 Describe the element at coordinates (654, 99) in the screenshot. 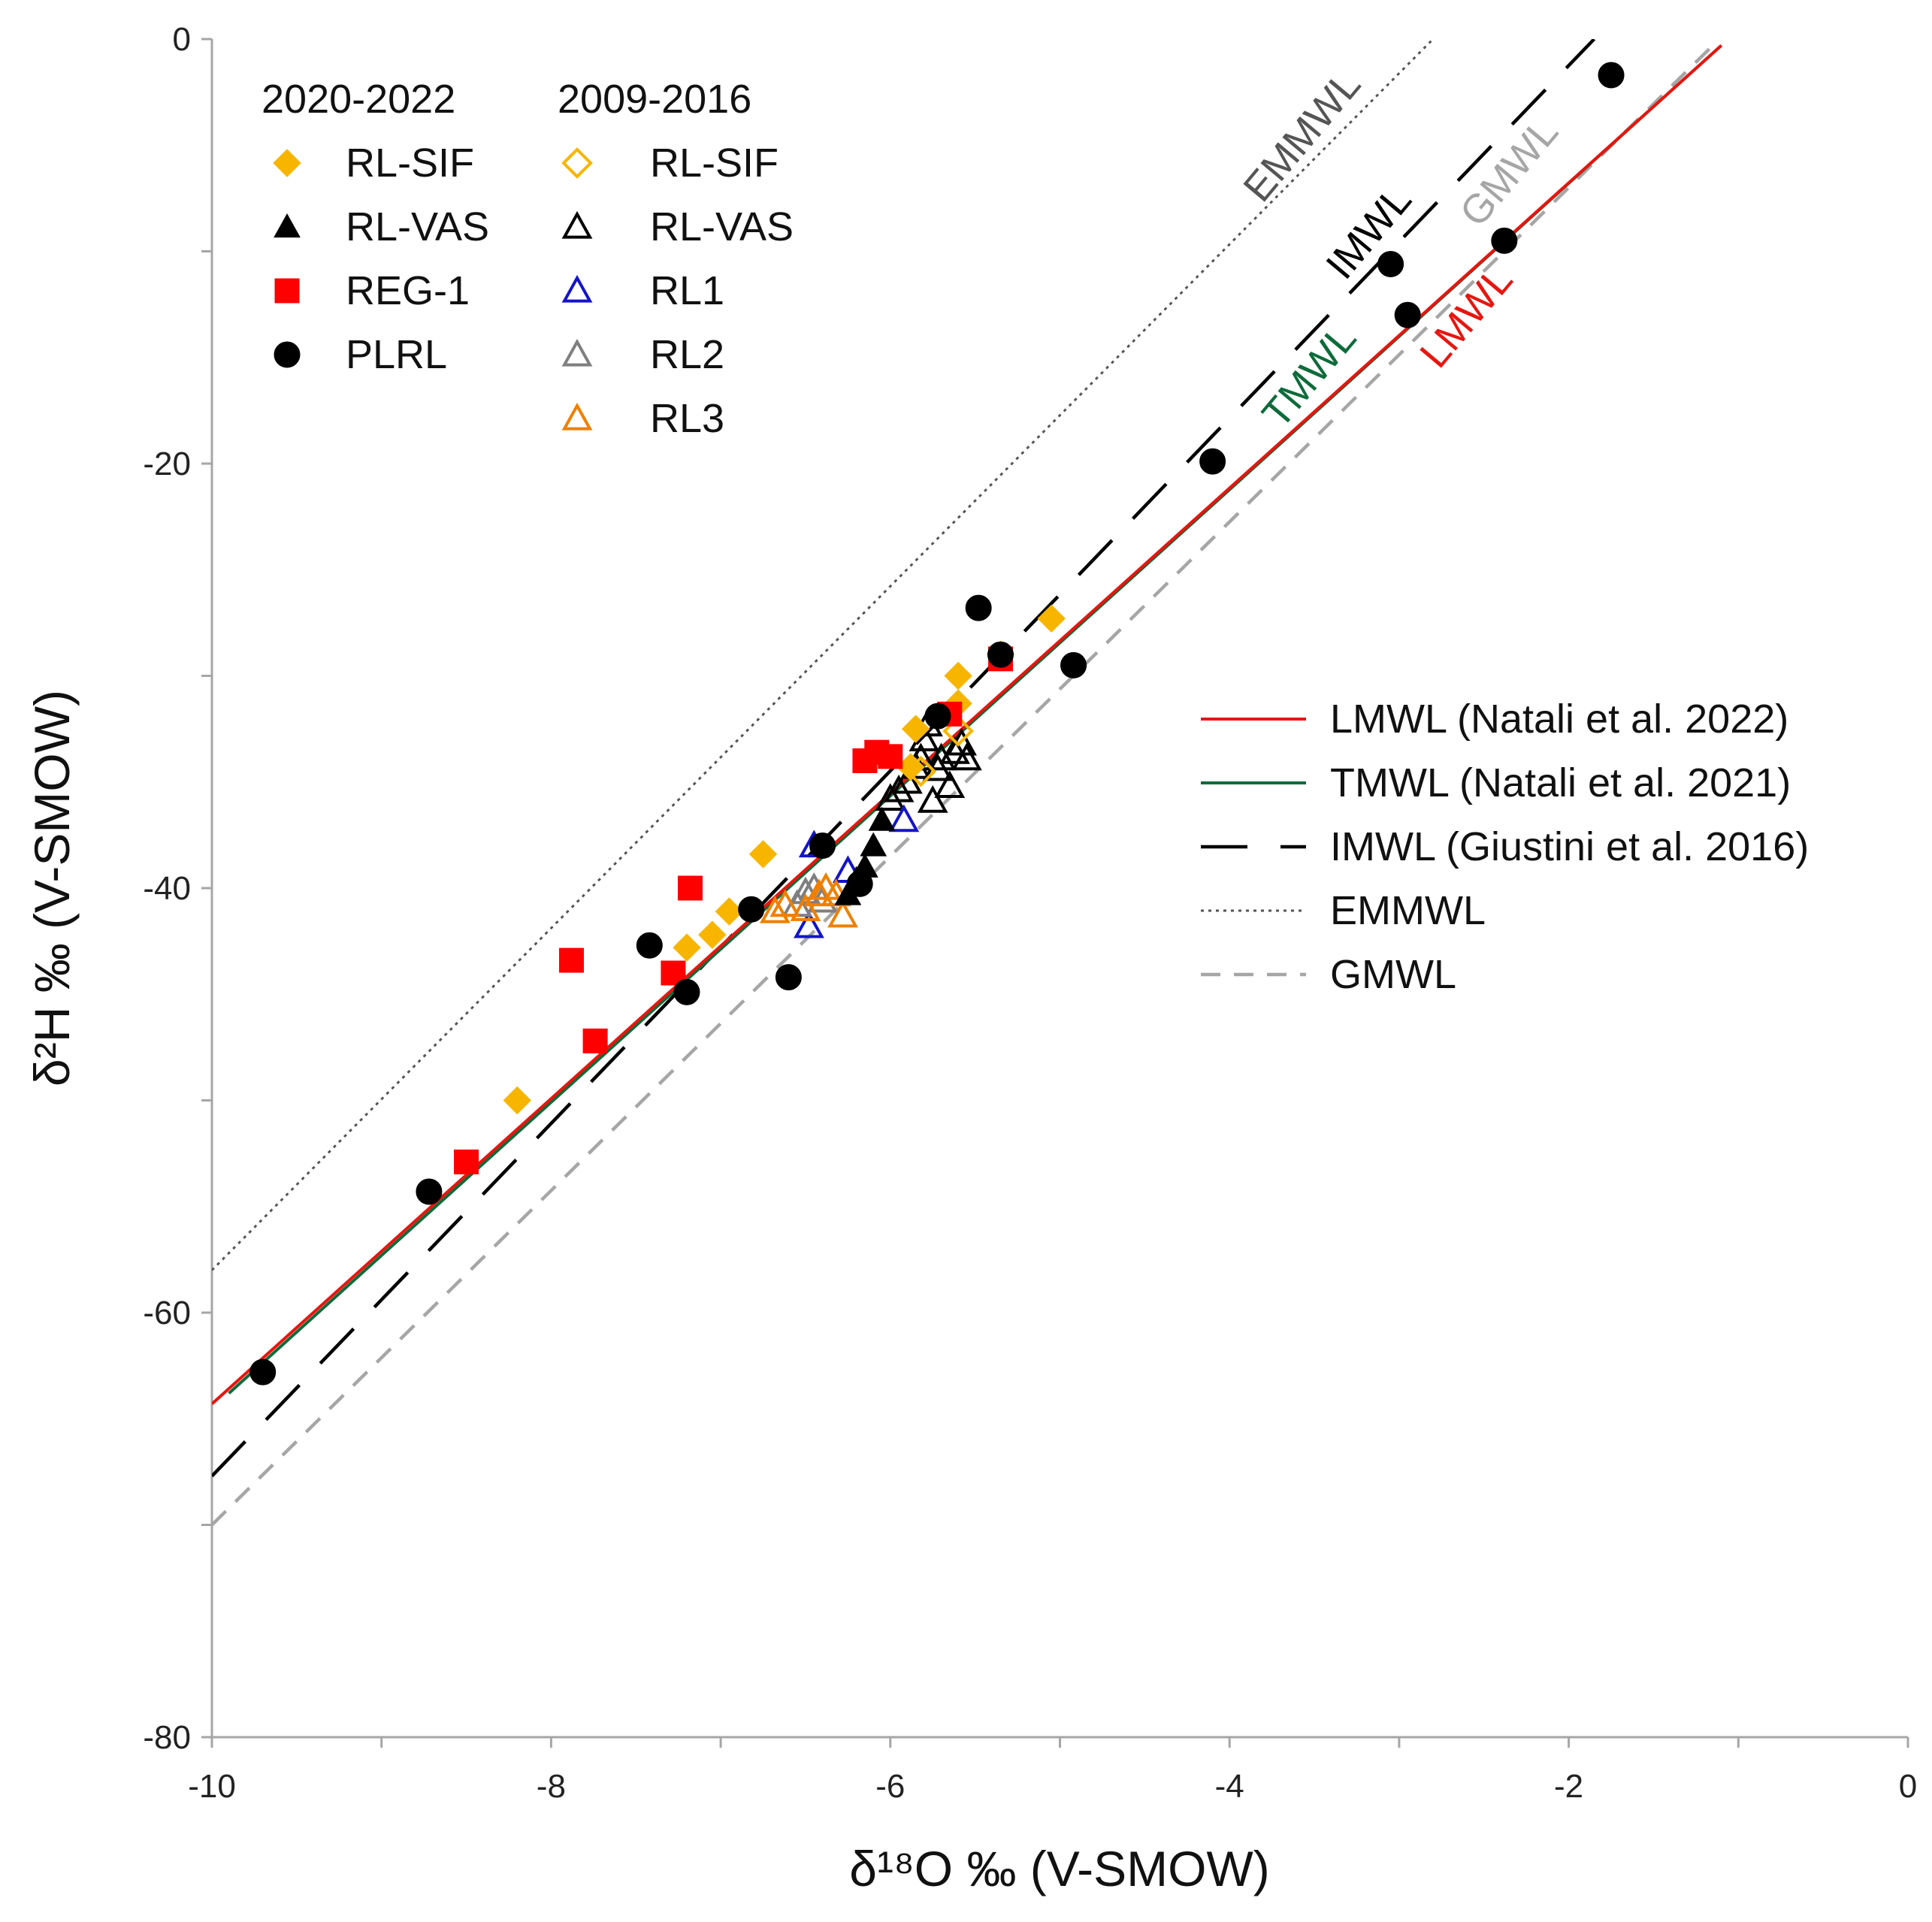

I see `legend-group-title-2009-2016: 2009-2016` at that location.